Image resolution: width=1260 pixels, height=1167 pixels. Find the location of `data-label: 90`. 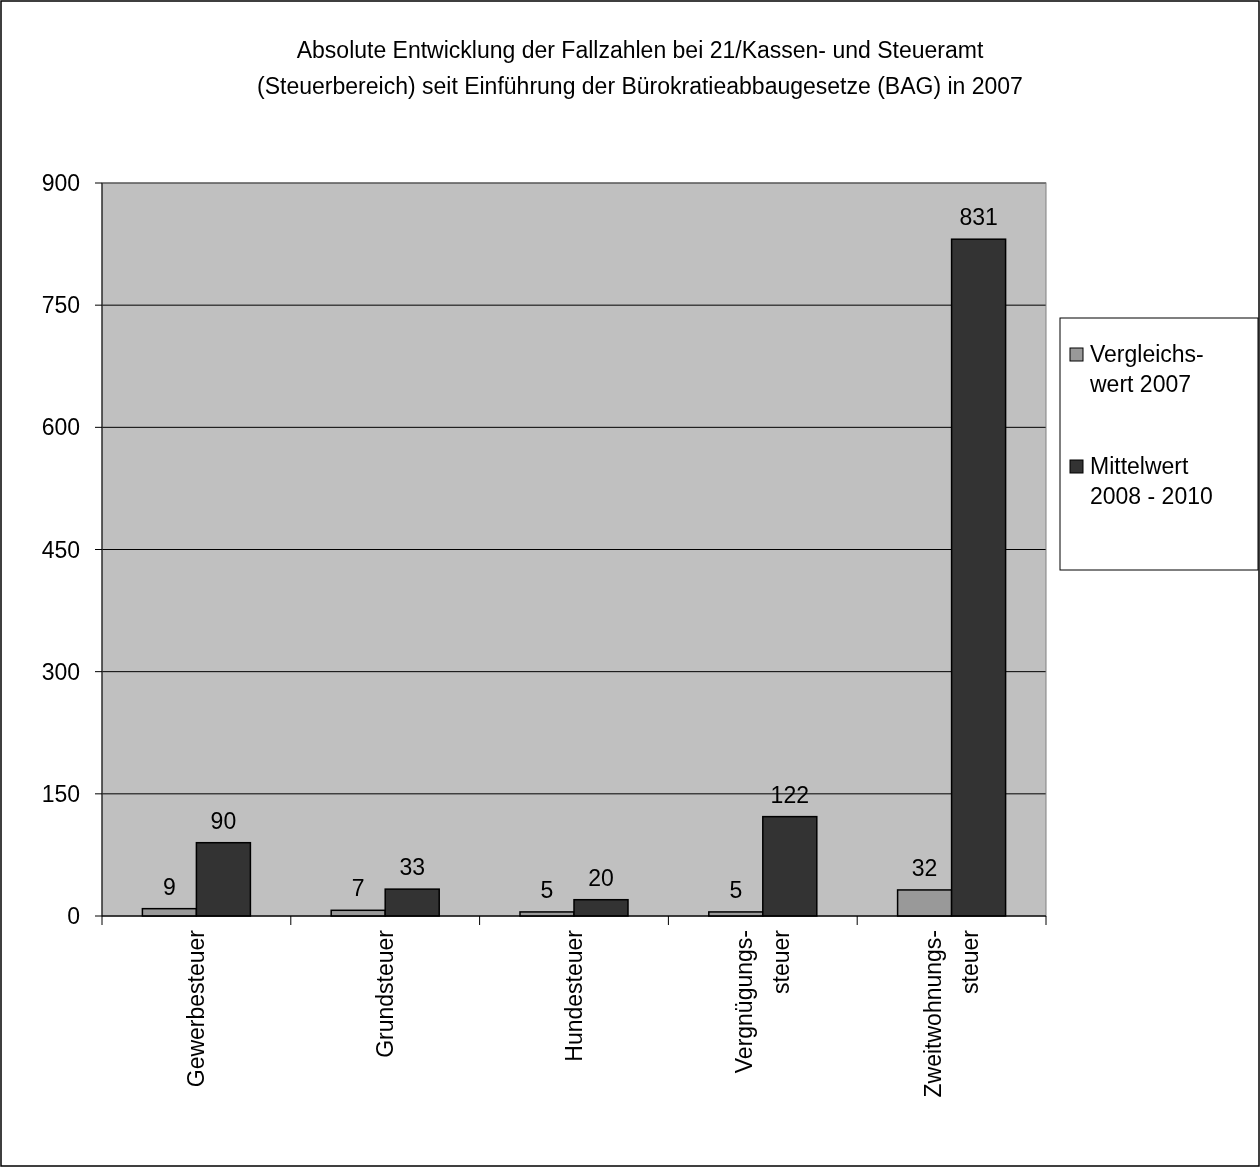

data-label: 90 is located at coordinates (223, 820).